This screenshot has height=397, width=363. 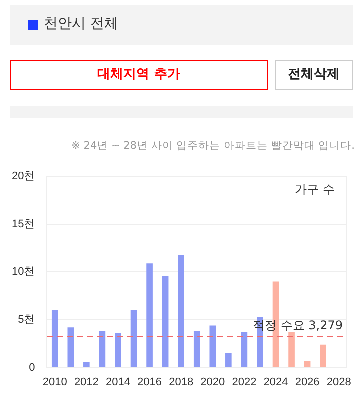 I want to click on x-tick-label: 2022, so click(x=244, y=382).